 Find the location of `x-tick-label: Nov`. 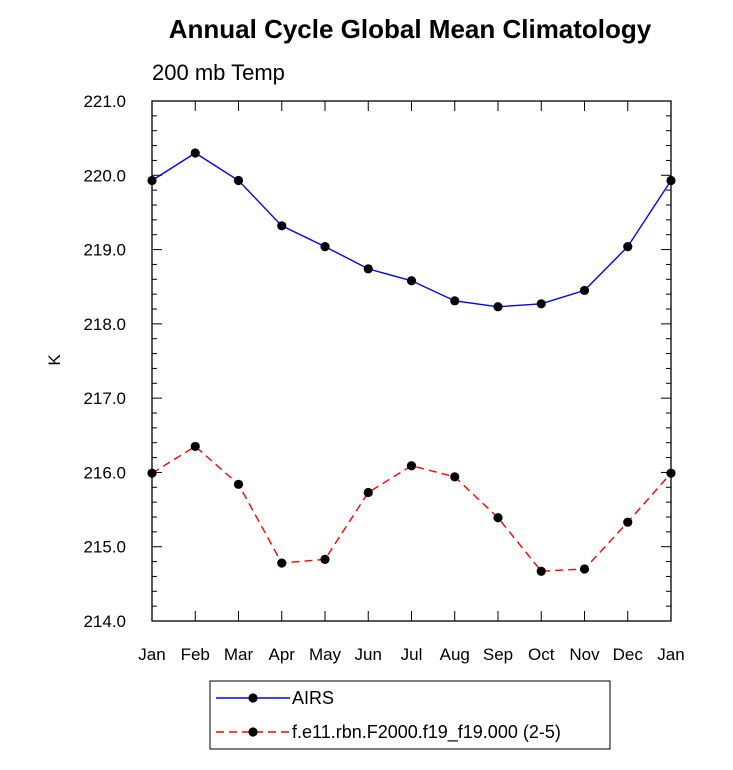

x-tick-label: Nov is located at coordinates (584, 654).